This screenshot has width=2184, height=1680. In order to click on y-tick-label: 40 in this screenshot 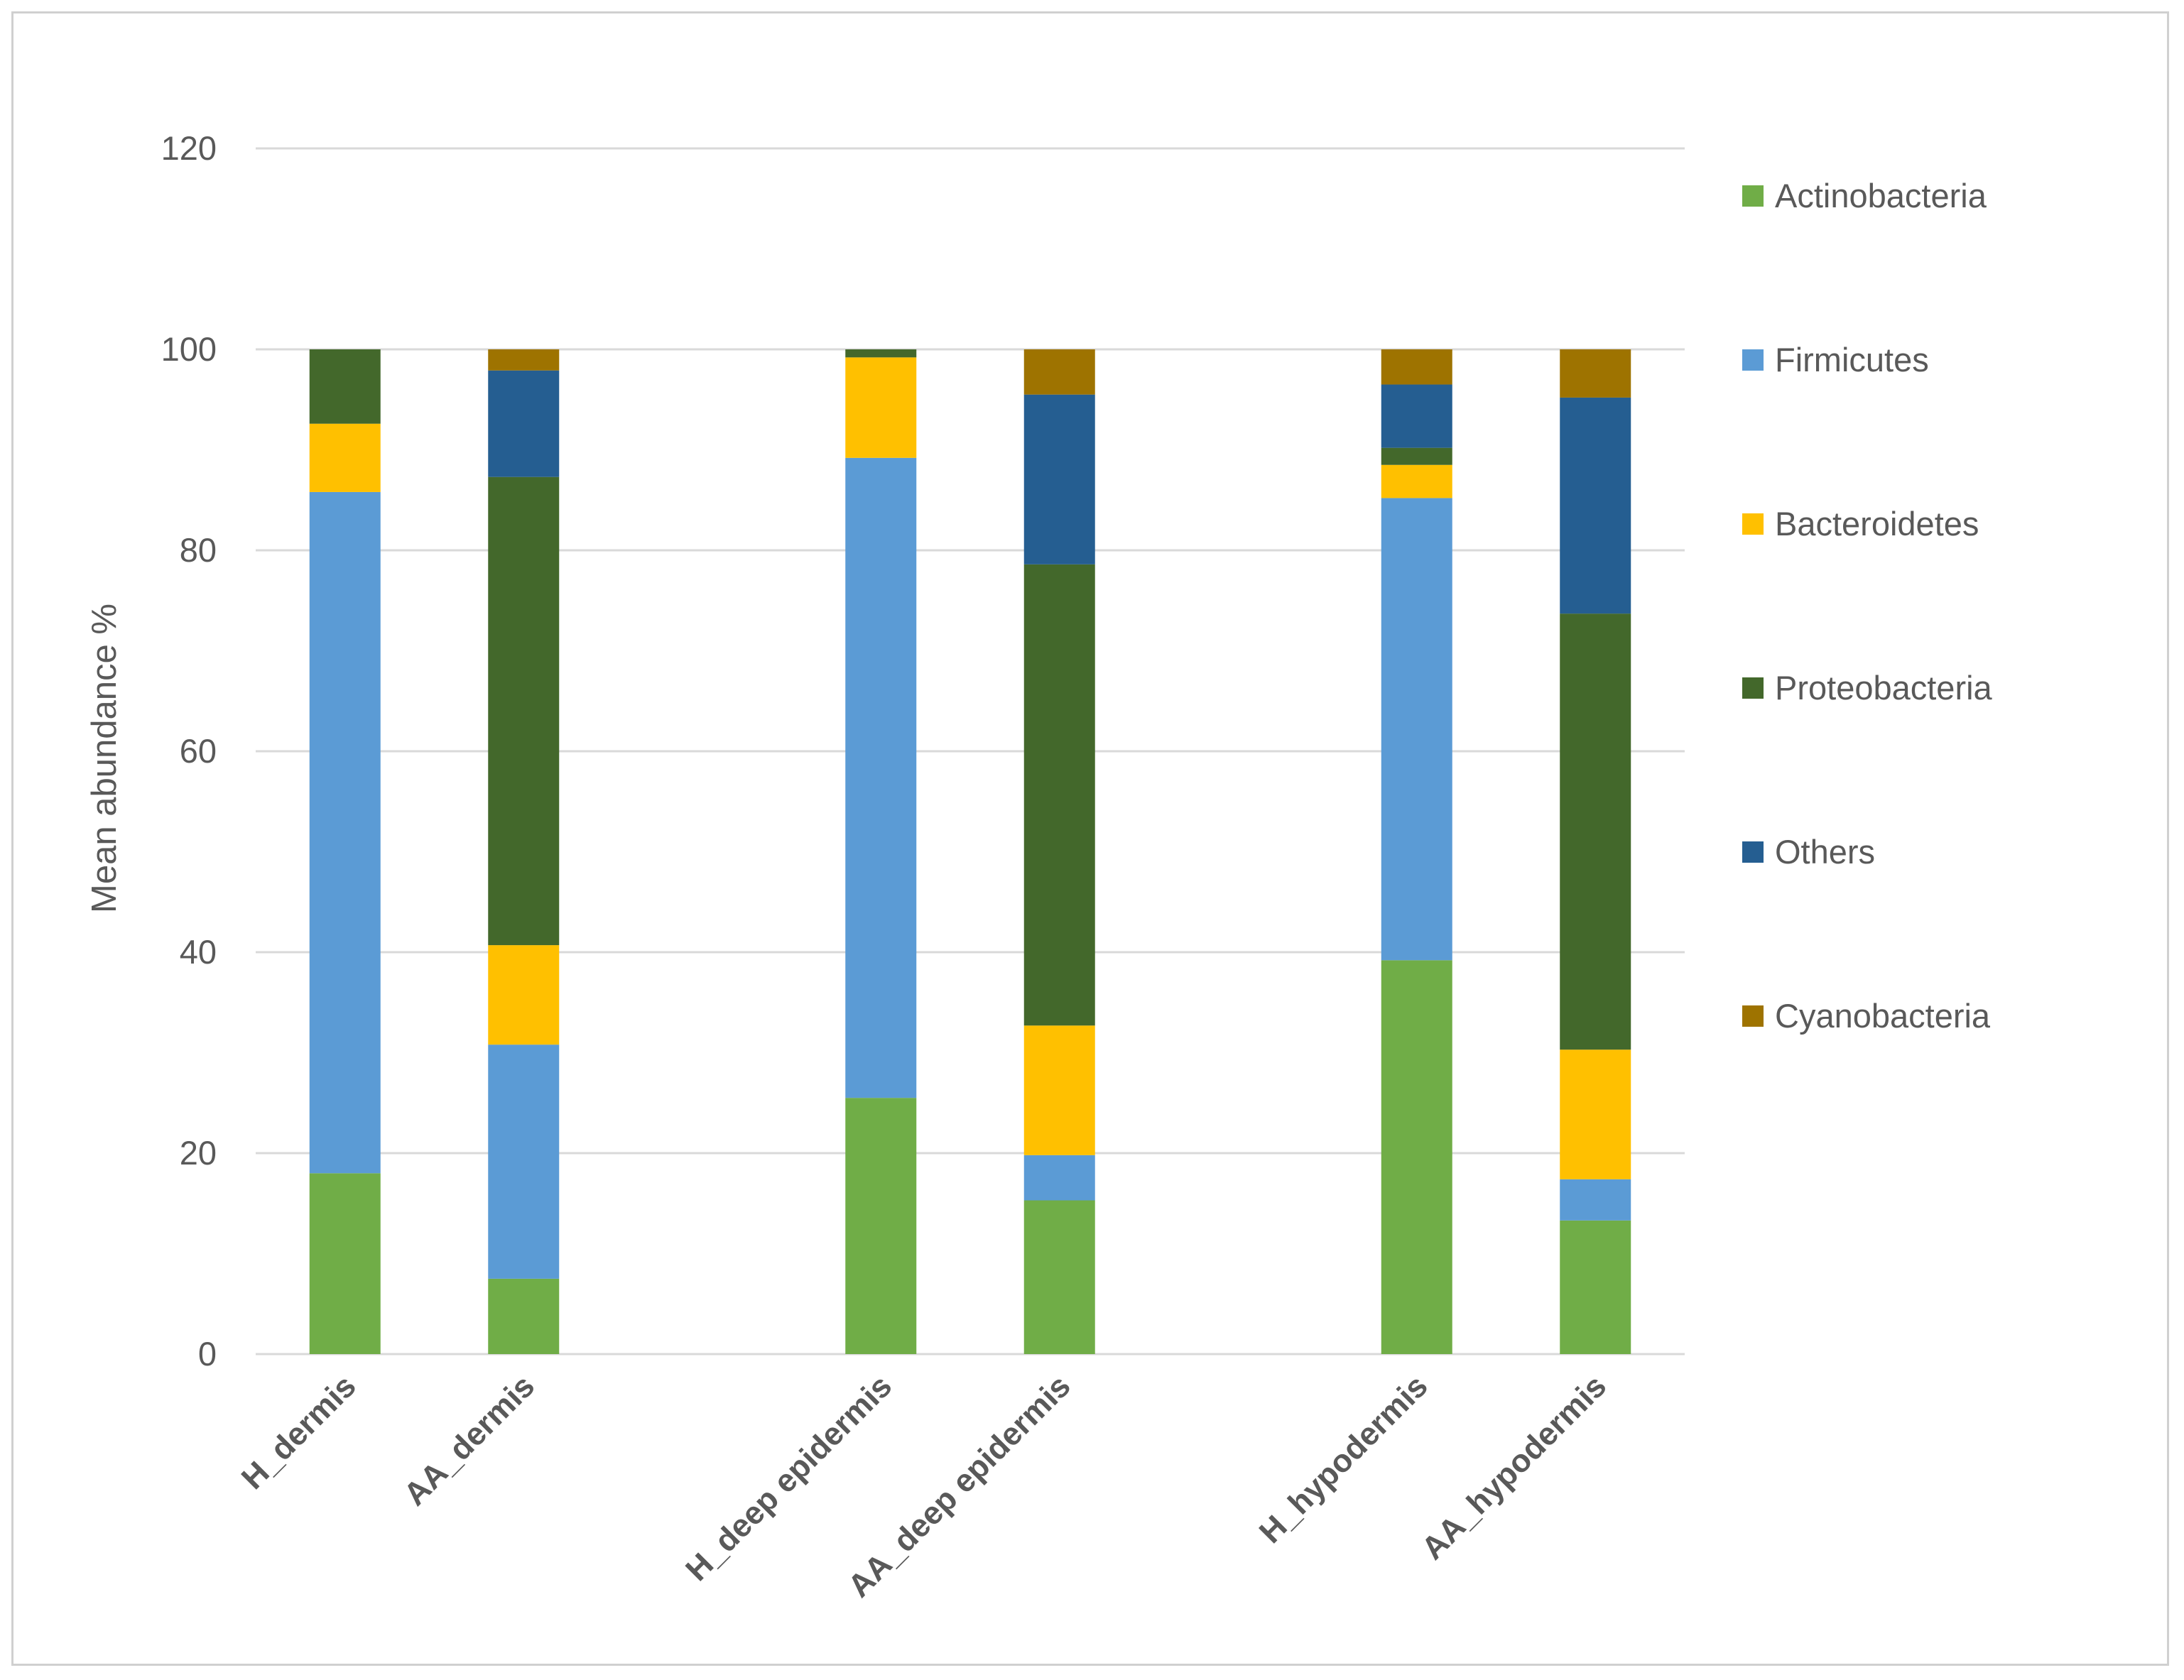, I will do `click(199, 952)`.